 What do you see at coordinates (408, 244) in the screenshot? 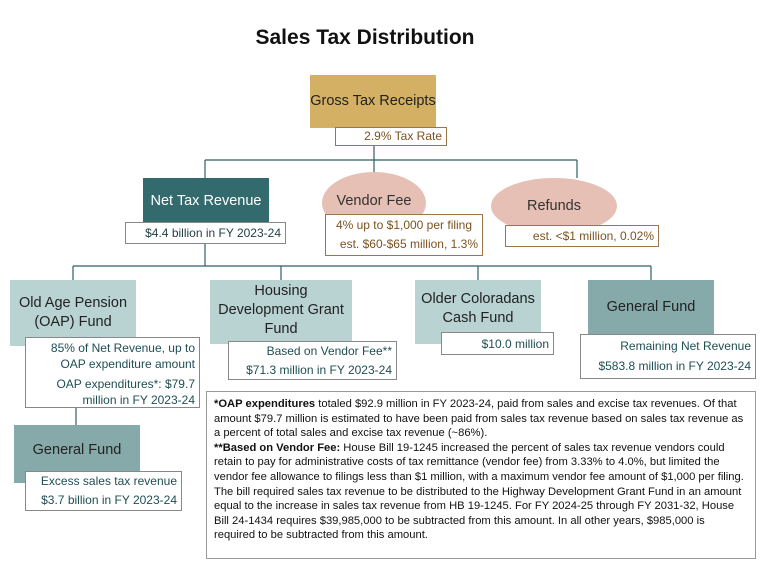
I see `vendor-fee-estimate: est. $60-$65 million, 1.3%` at bounding box center [408, 244].